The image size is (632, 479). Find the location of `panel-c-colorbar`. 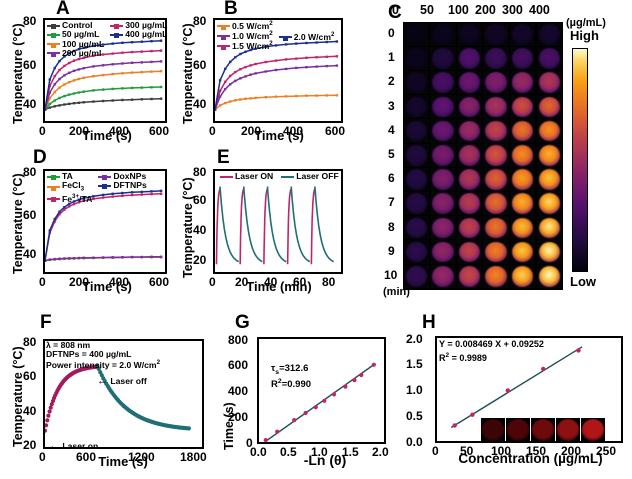

panel-c-colorbar is located at coordinates (580, 160).